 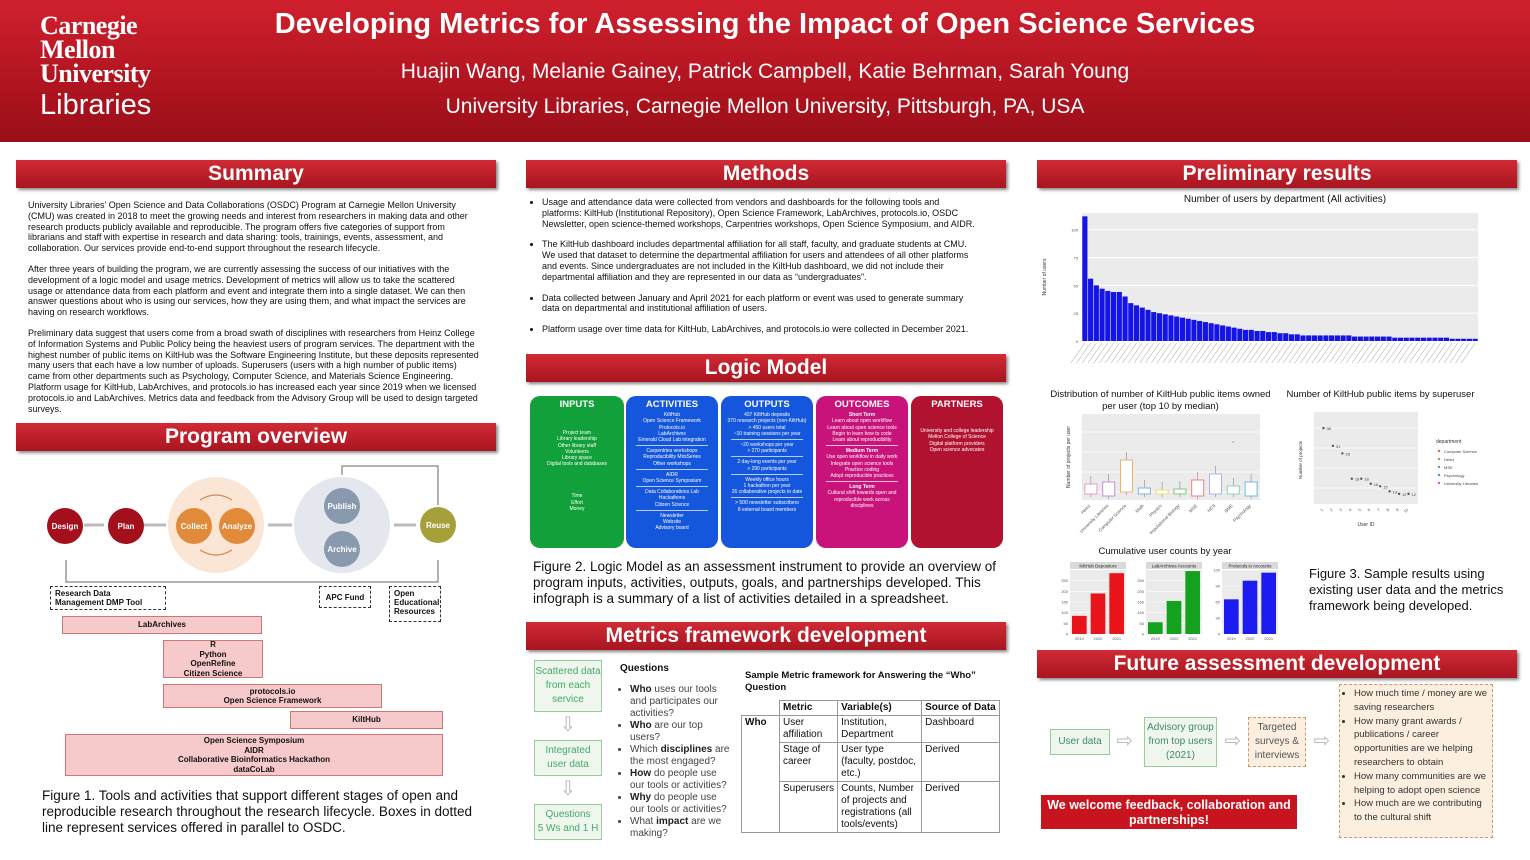 I want to click on x-tick-label: 6, so click(x=1369, y=510).